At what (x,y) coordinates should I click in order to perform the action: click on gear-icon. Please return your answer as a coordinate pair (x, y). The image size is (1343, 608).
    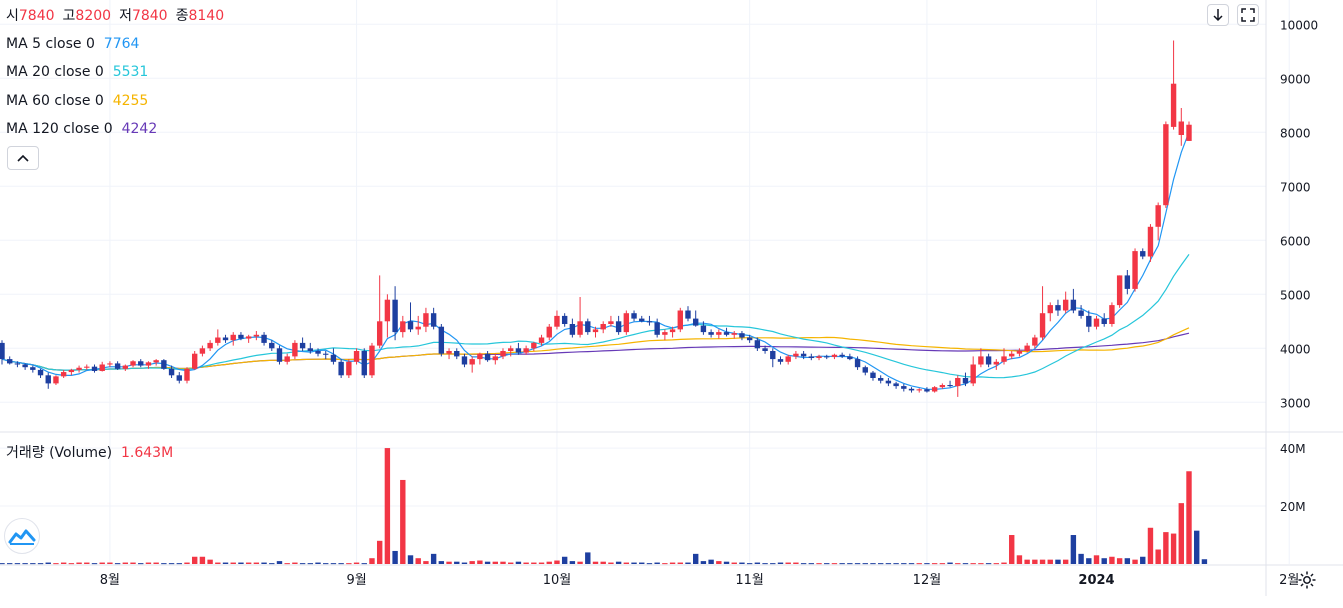
    Looking at the image, I should click on (1307, 580).